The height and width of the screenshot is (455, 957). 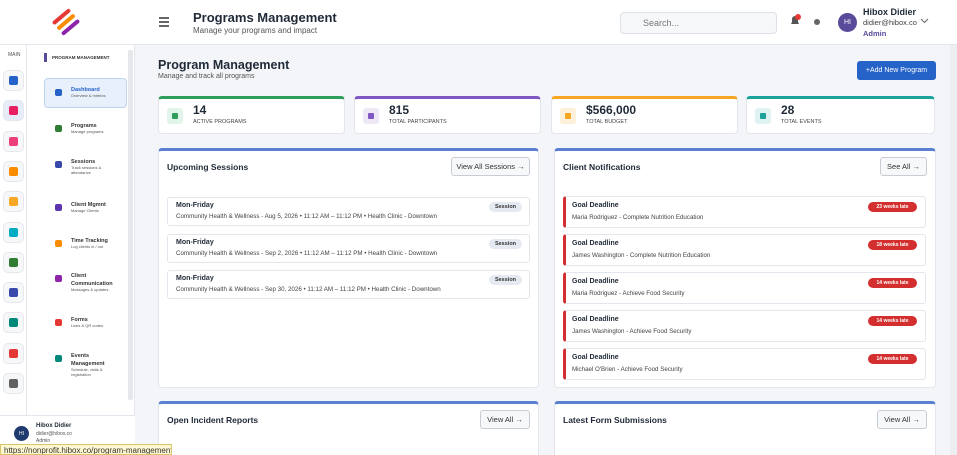 I want to click on group-marker, so click(x=45, y=57).